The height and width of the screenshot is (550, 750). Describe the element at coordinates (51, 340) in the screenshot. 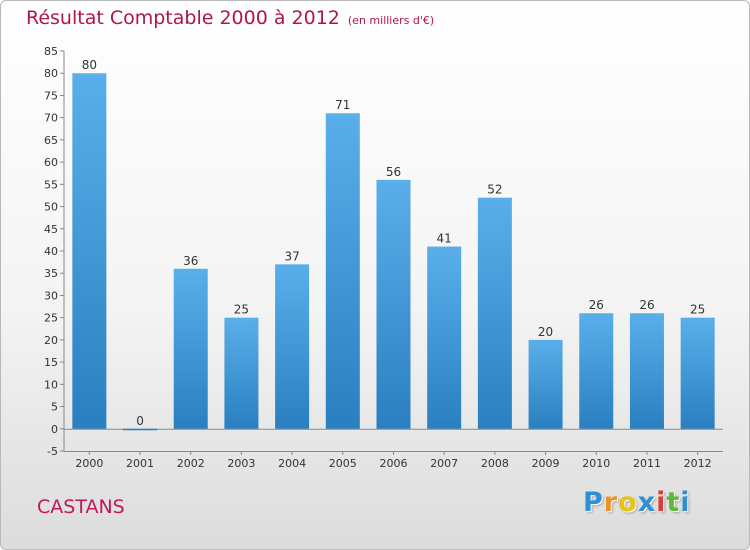

I see `y-tick-label: 20` at that location.